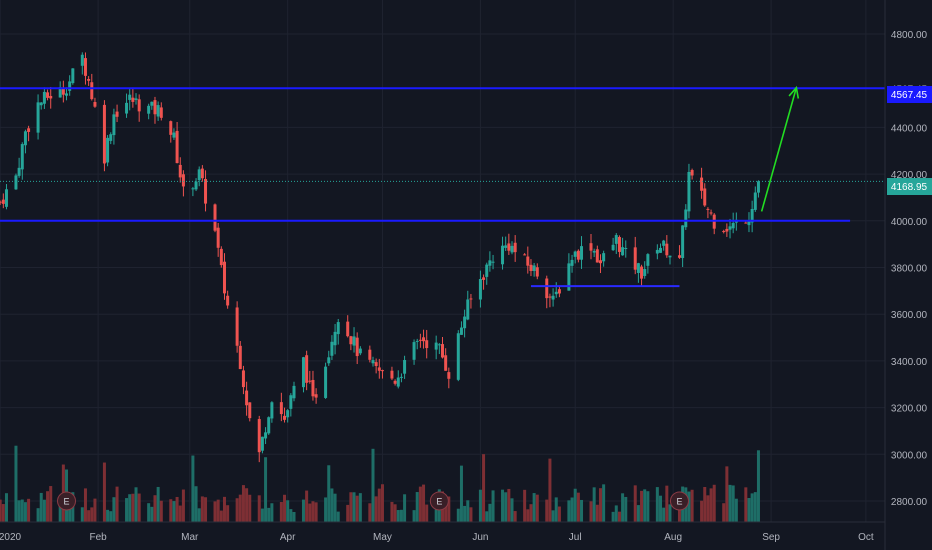  I want to click on earnings-event-circle, so click(67, 501).